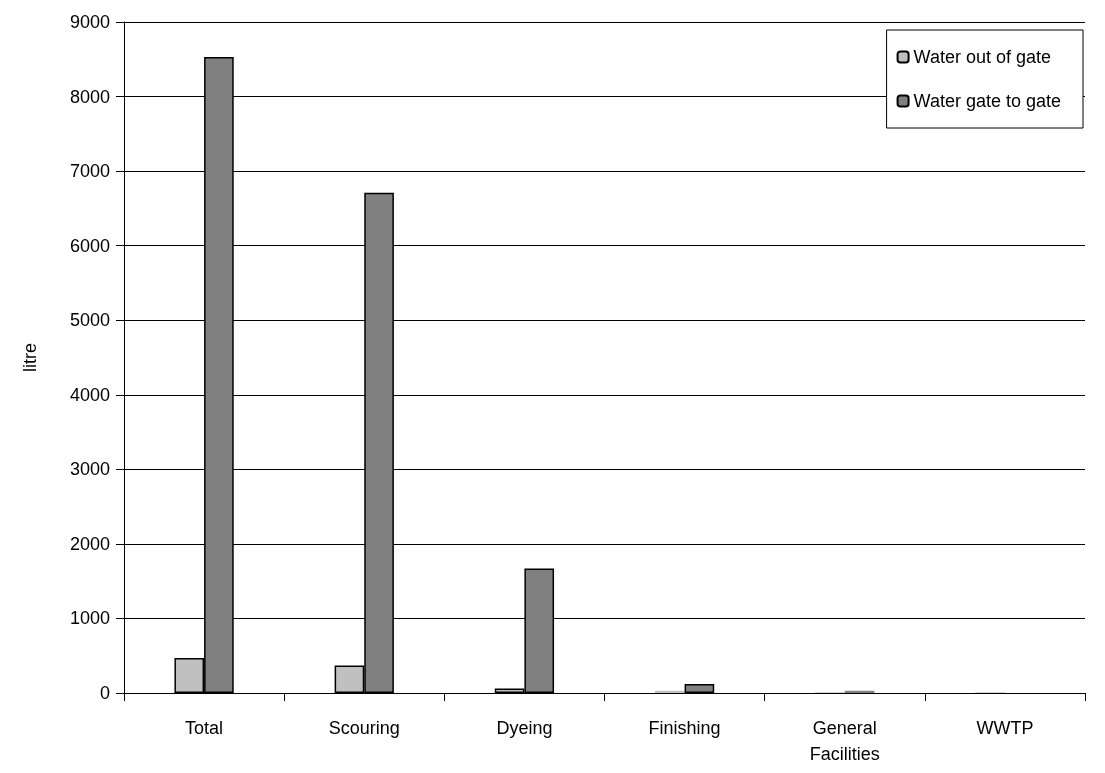  Describe the element at coordinates (89, 245) in the screenshot. I see `y-tick-label: 6000` at that location.